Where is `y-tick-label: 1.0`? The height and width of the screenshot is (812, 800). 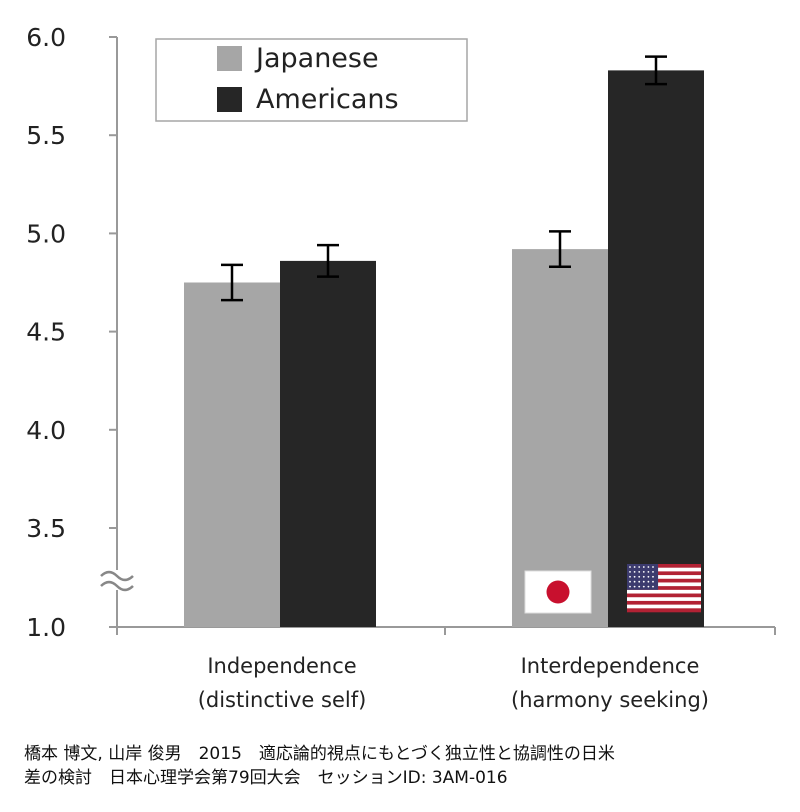 y-tick-label: 1.0 is located at coordinates (46, 627).